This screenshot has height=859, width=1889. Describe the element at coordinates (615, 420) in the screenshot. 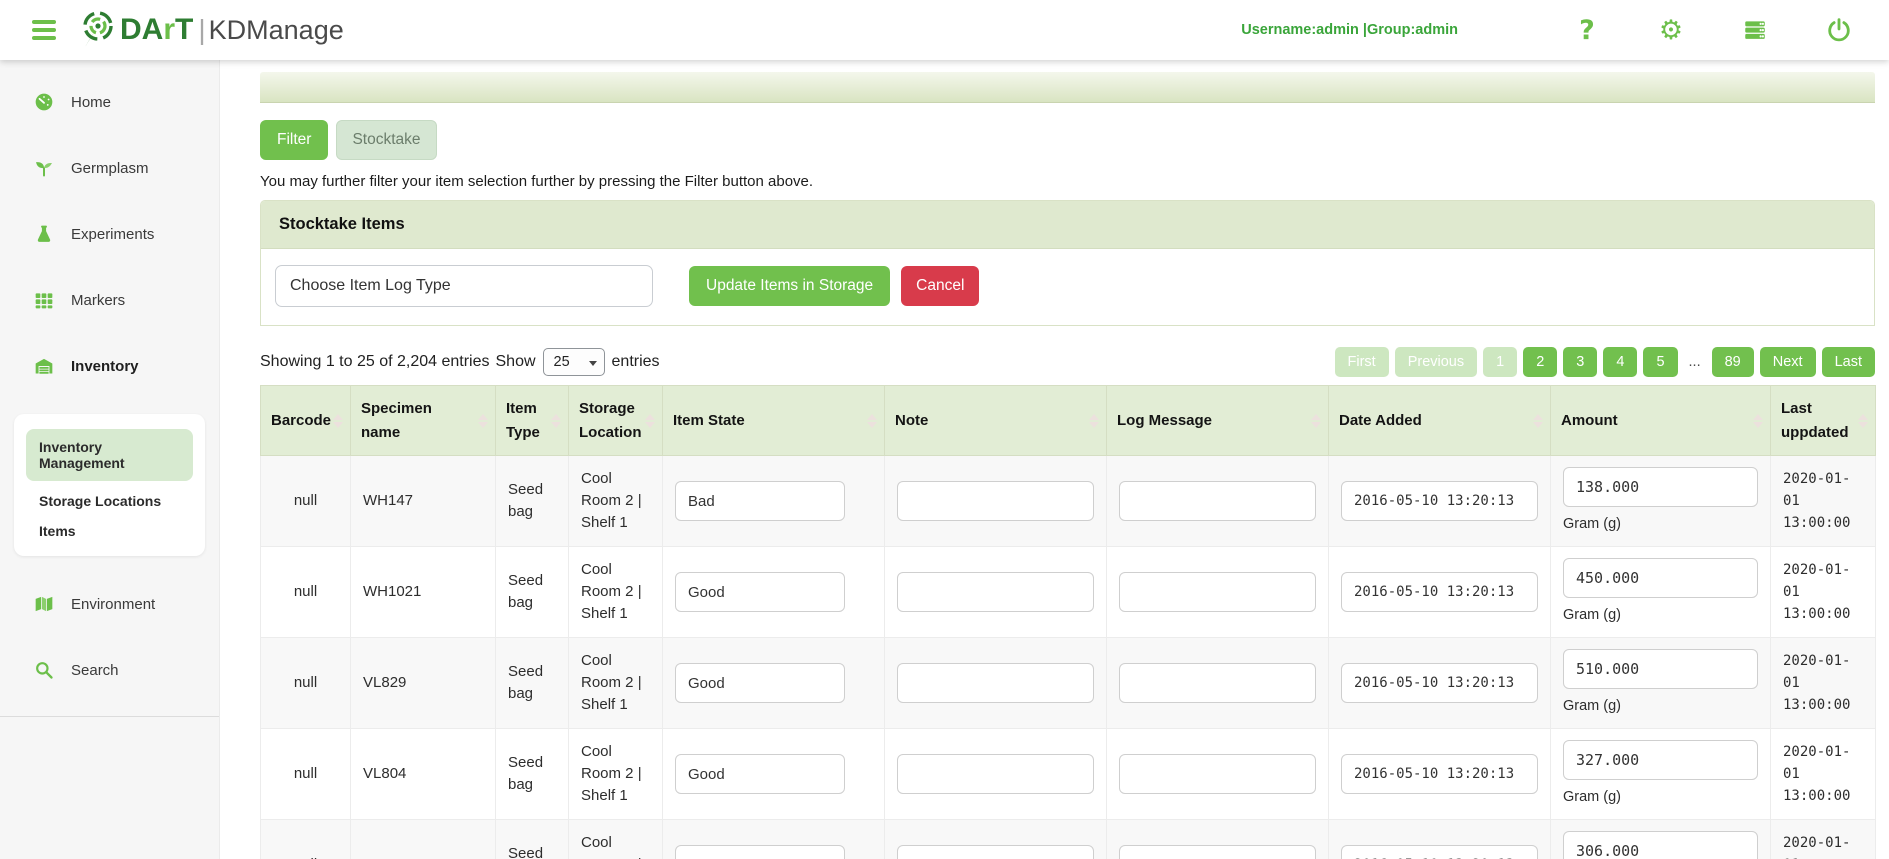

I see `col-header-storage-location: Storage Location` at that location.